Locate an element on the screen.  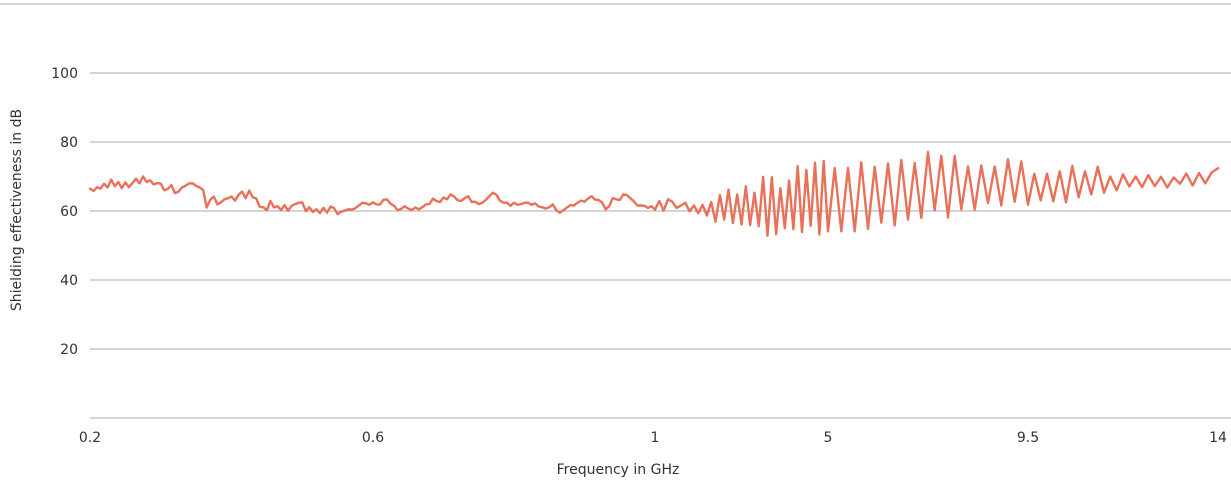
y-axis-title: Shielding effectiveness in dB is located at coordinates (17, 210).